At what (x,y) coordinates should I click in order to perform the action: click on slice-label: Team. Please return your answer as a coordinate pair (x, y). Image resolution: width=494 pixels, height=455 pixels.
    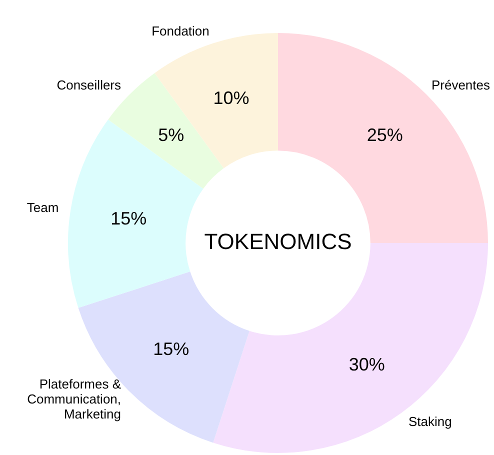
    Looking at the image, I should click on (42, 207).